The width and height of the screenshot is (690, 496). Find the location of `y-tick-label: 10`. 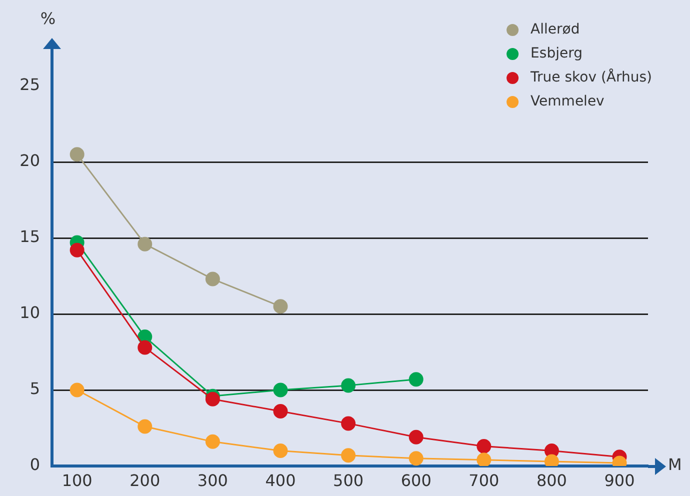

y-tick-label: 10 is located at coordinates (30, 312).